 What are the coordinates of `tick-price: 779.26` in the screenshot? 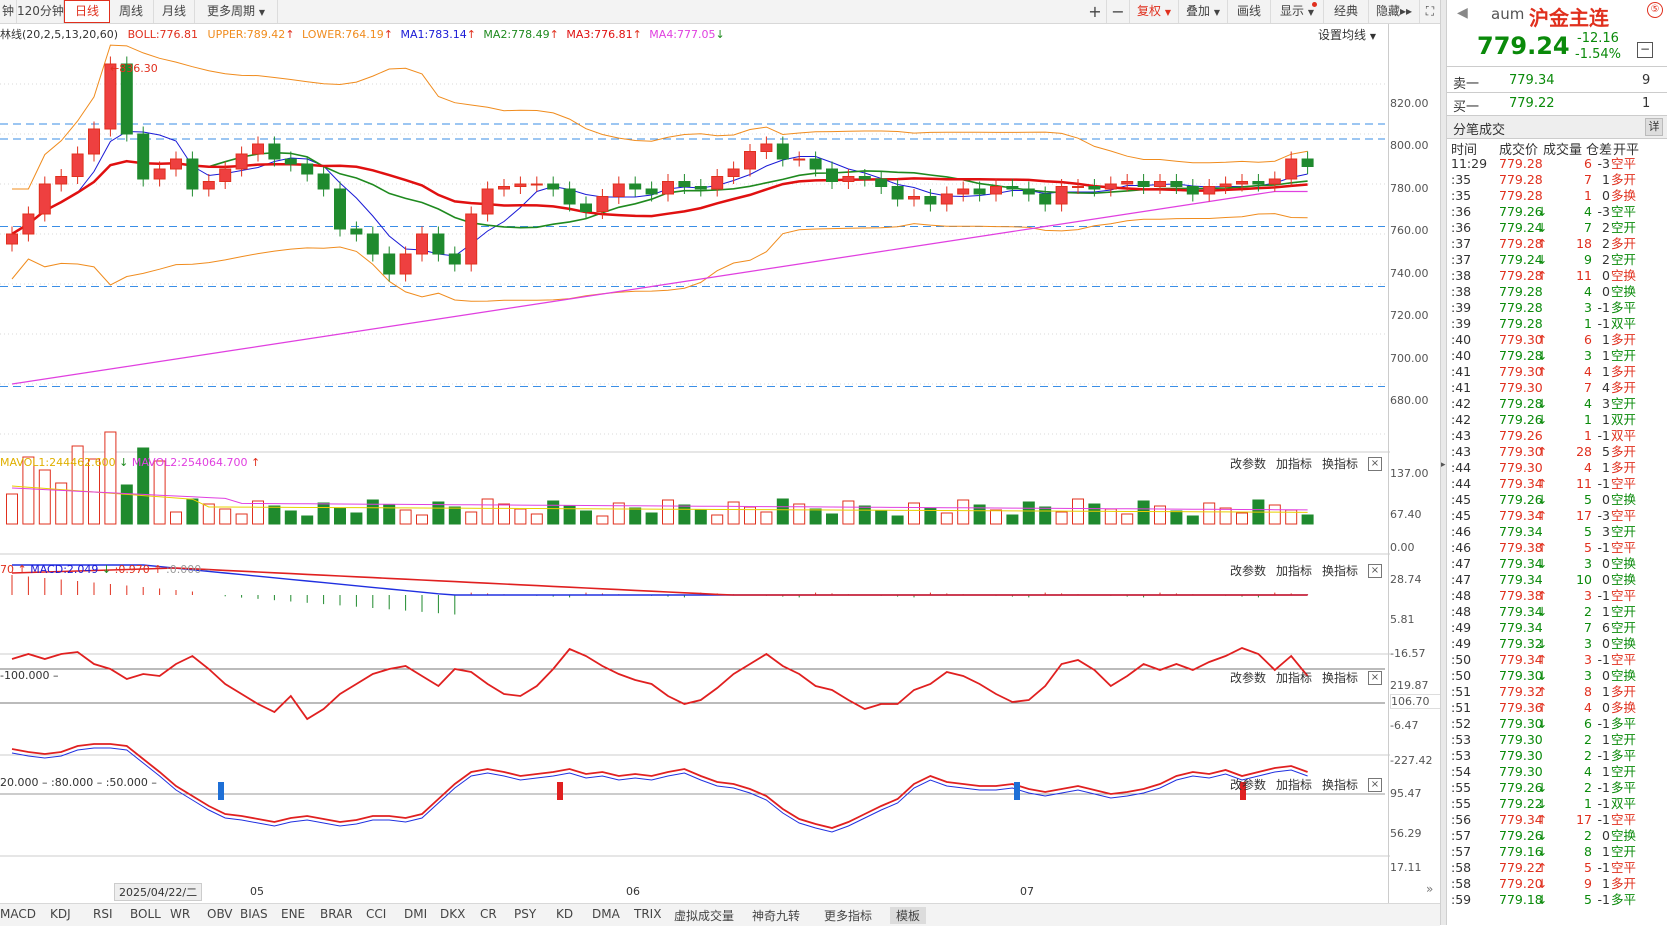 It's located at (1521, 835).